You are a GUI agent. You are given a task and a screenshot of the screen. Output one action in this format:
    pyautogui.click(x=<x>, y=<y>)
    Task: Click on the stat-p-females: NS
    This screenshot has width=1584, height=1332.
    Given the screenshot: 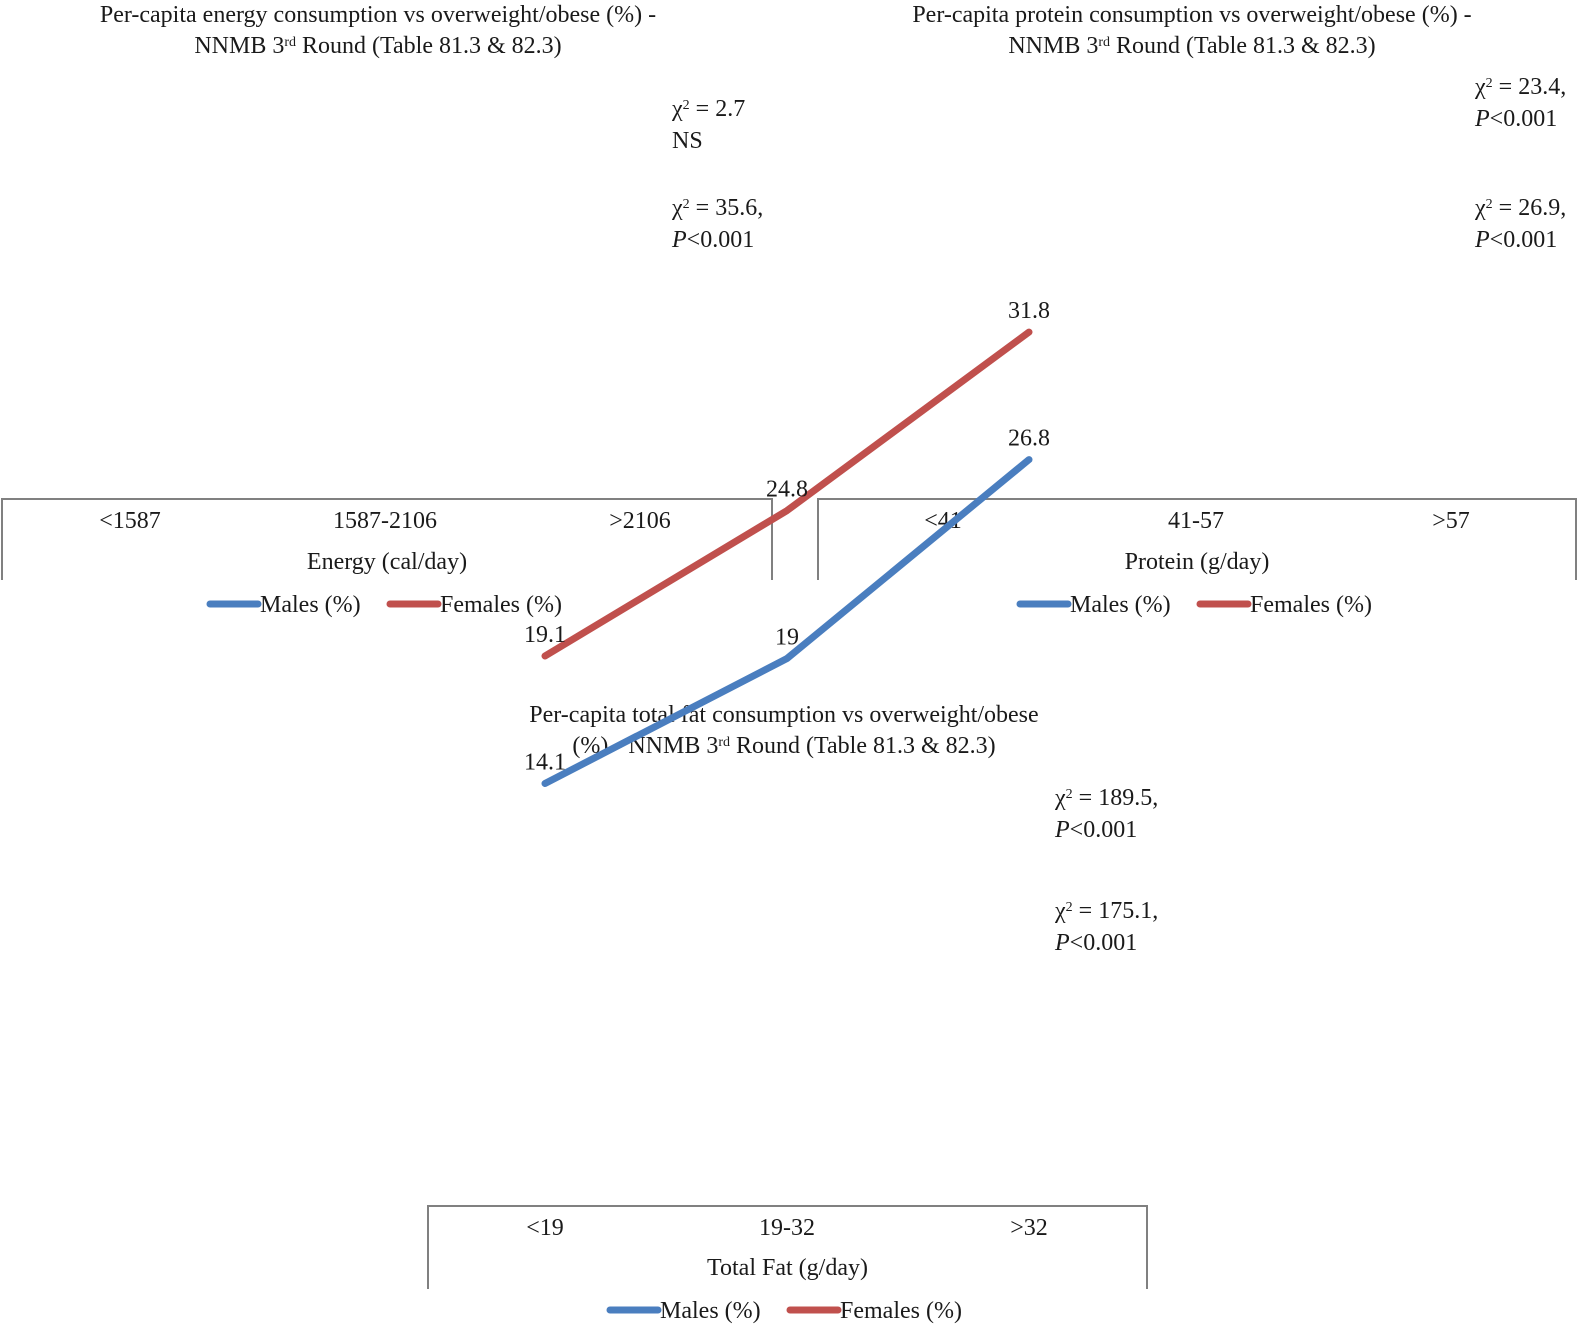 What is the action you would take?
    pyautogui.click(x=687, y=141)
    